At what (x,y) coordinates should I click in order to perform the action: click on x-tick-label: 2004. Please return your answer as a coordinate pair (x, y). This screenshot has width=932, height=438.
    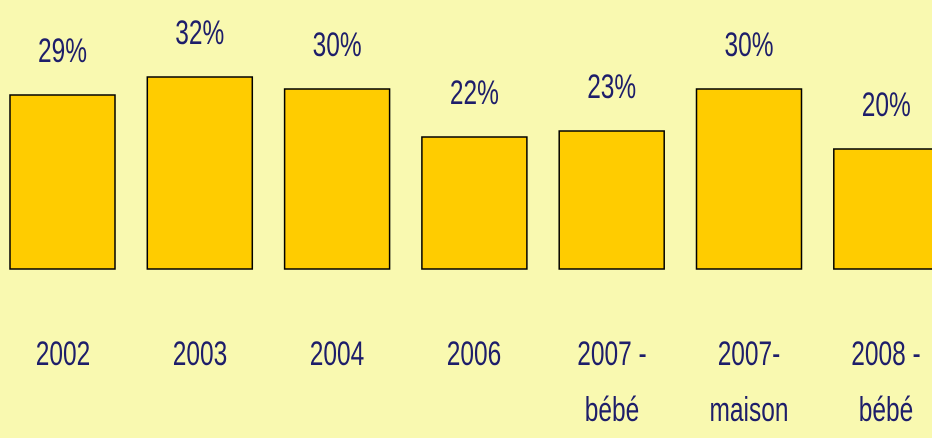
    Looking at the image, I should click on (337, 354).